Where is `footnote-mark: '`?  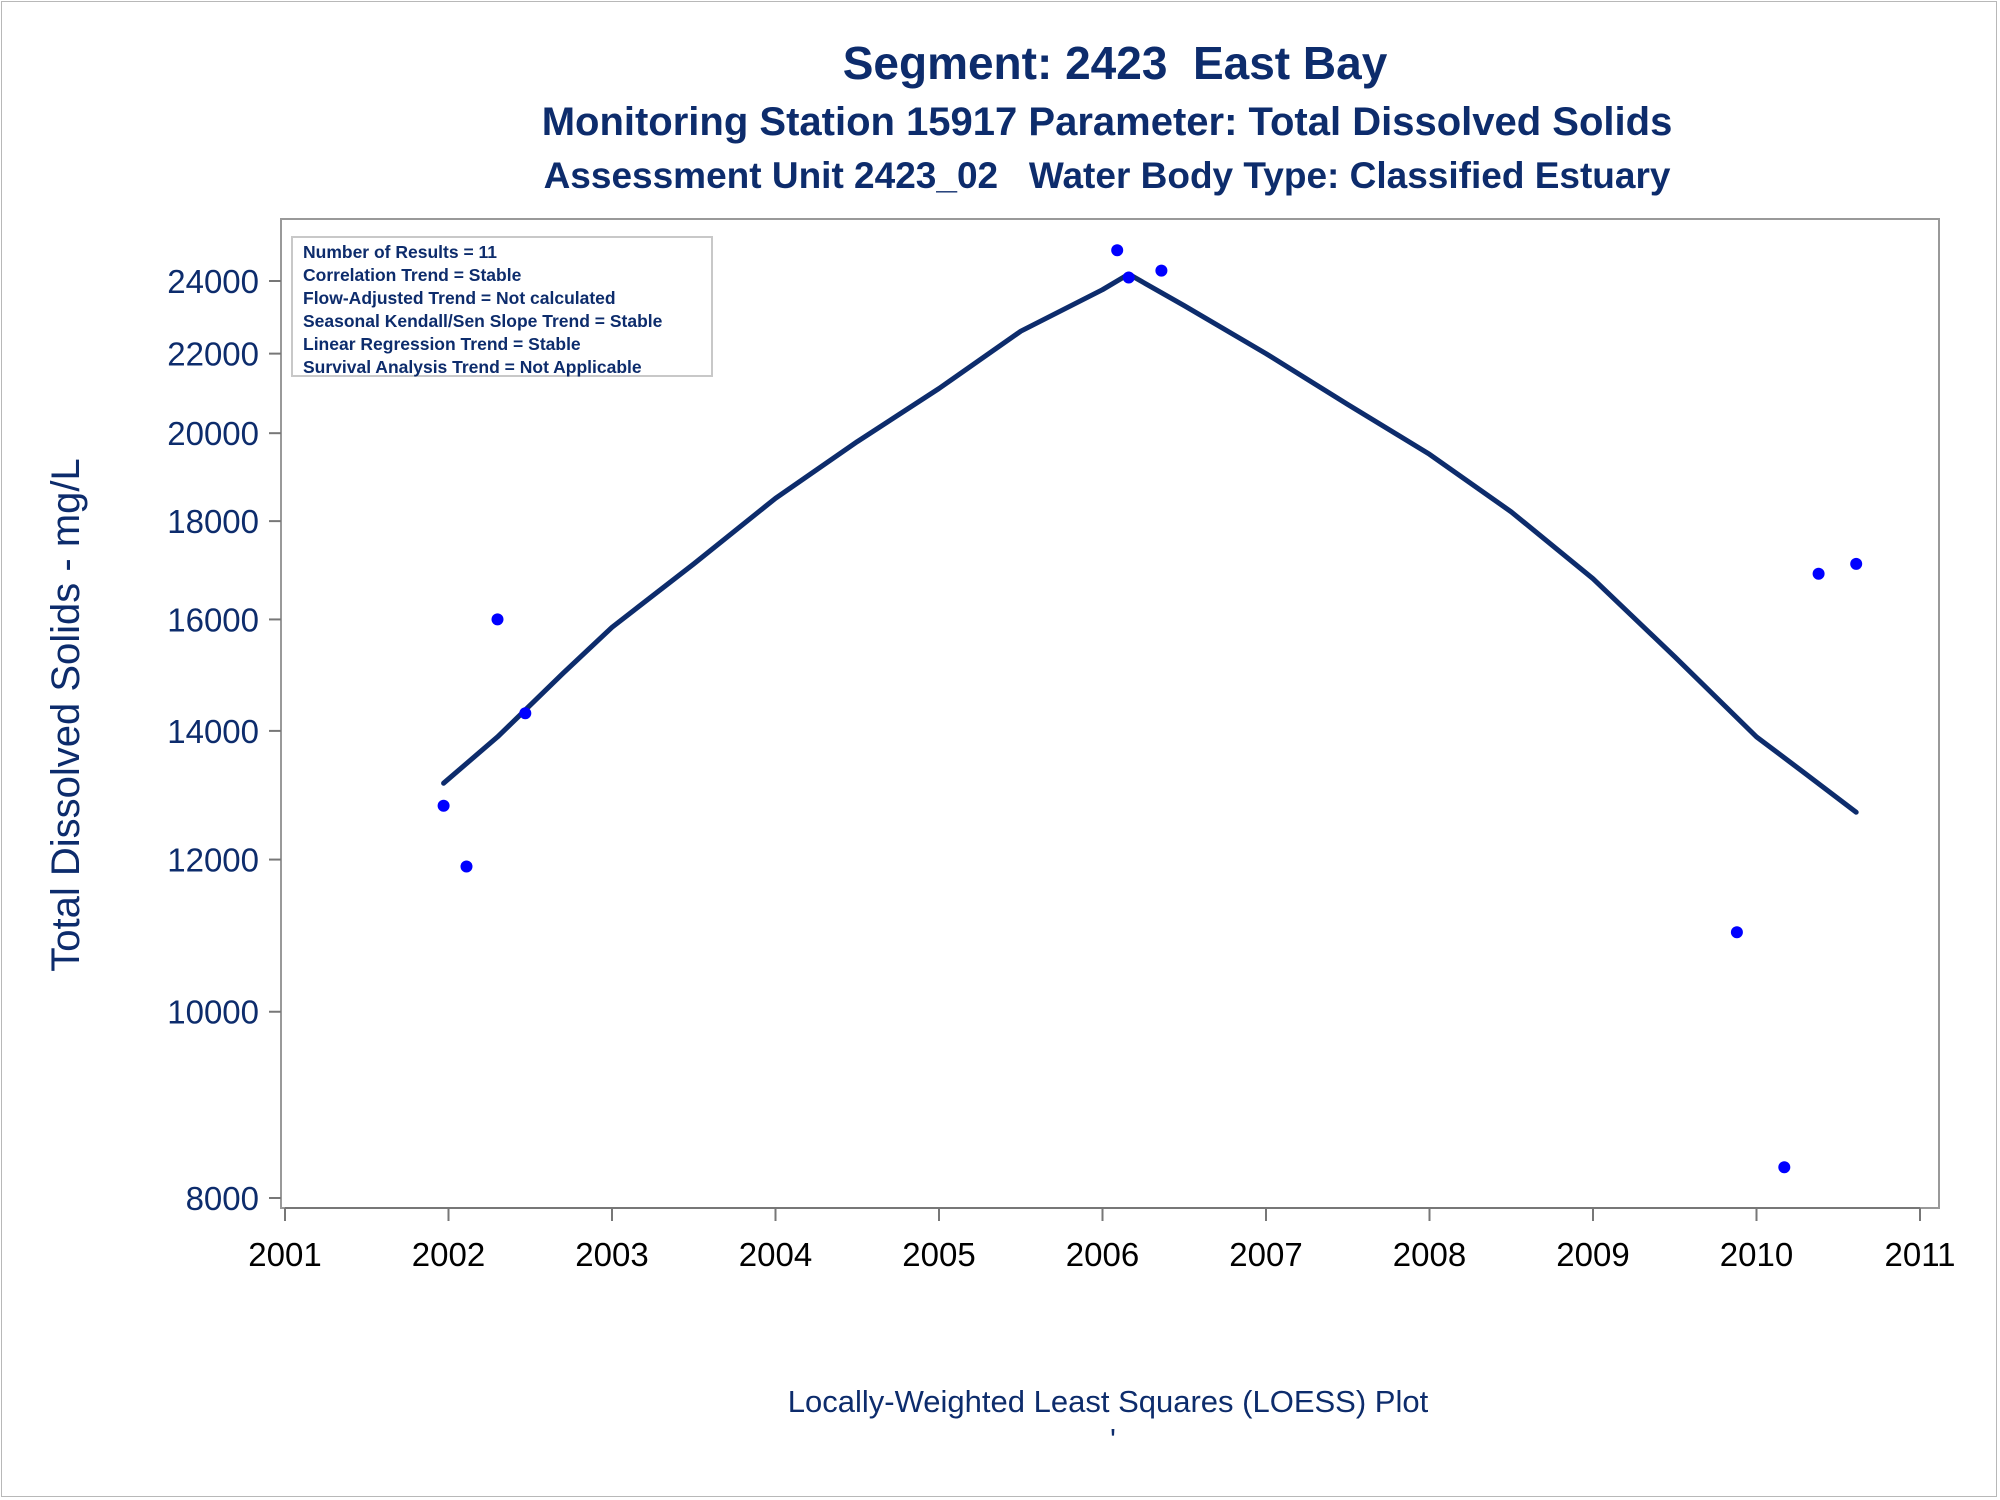
footnote-mark: ' is located at coordinates (1113, 1439).